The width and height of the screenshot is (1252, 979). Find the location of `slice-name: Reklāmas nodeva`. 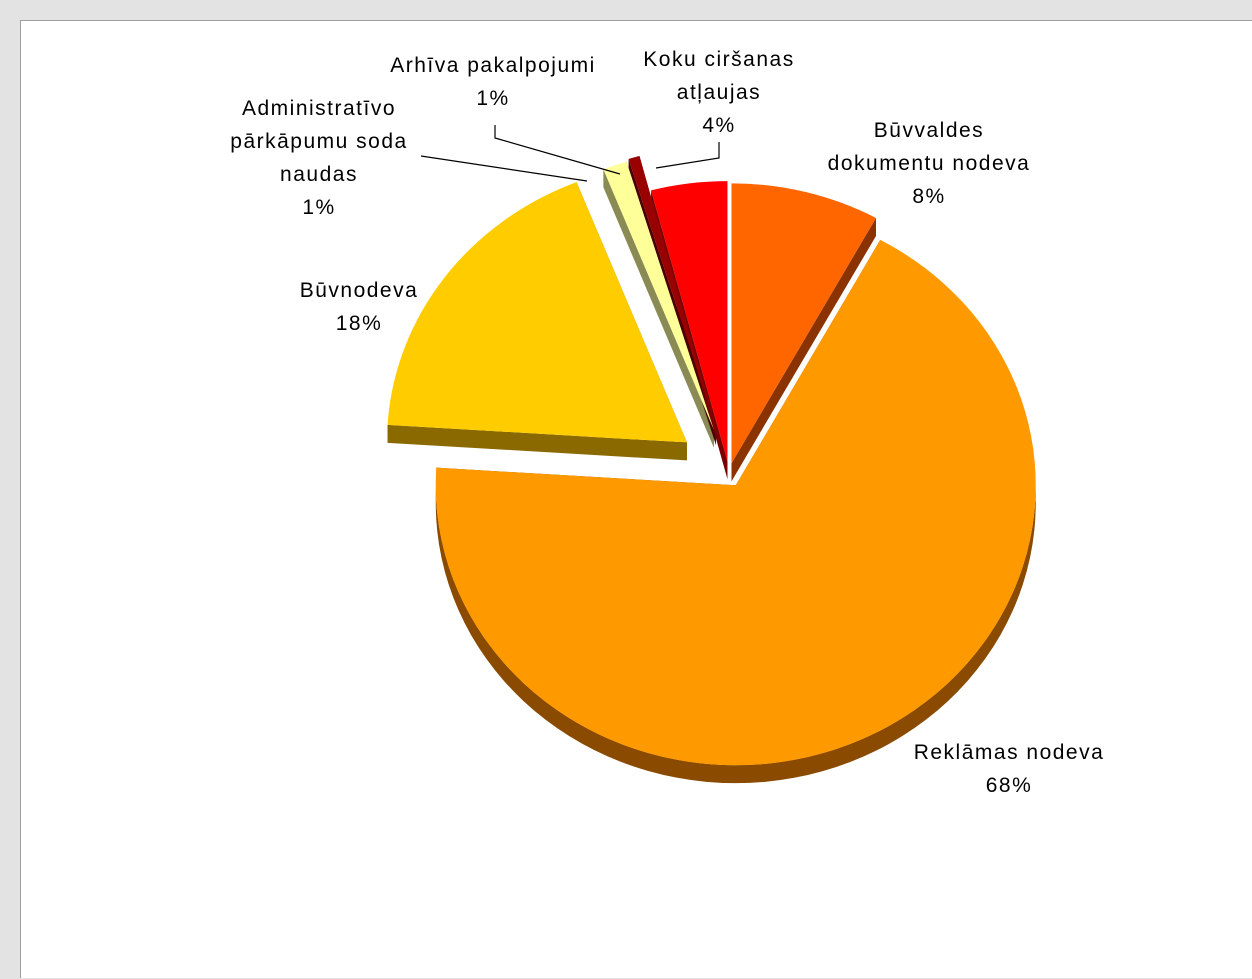

slice-name: Reklāmas nodeva is located at coordinates (1009, 752).